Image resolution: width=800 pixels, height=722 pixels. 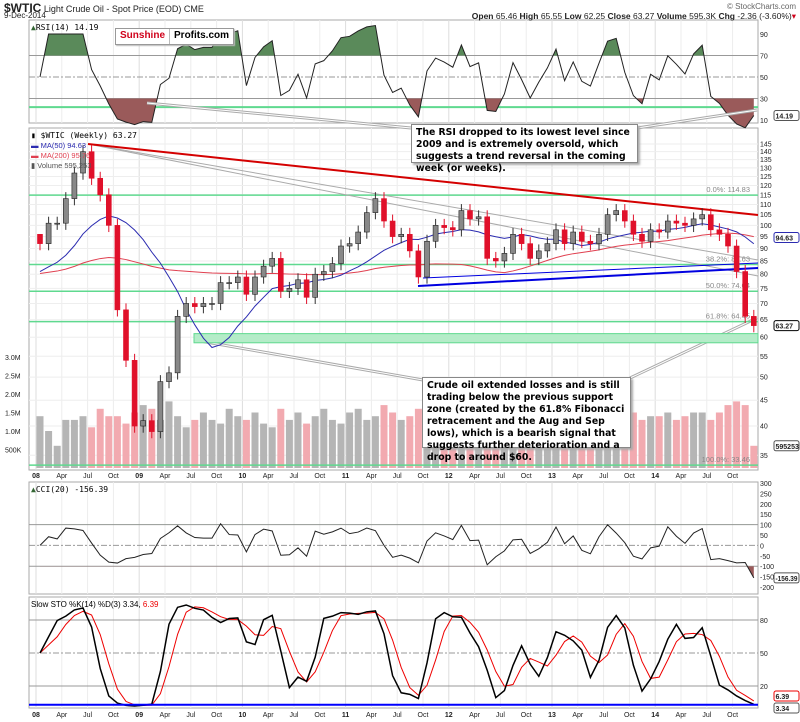 What do you see at coordinates (766, 484) in the screenshot?
I see `cci-tick-label: 300` at bounding box center [766, 484].